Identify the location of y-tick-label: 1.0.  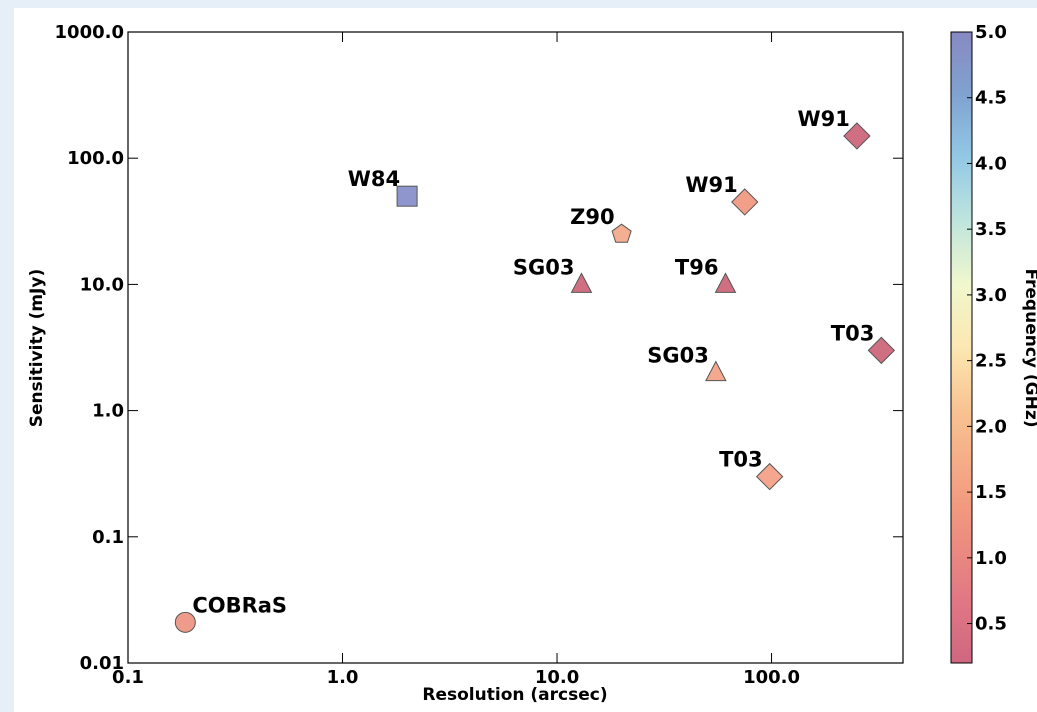
(108, 411).